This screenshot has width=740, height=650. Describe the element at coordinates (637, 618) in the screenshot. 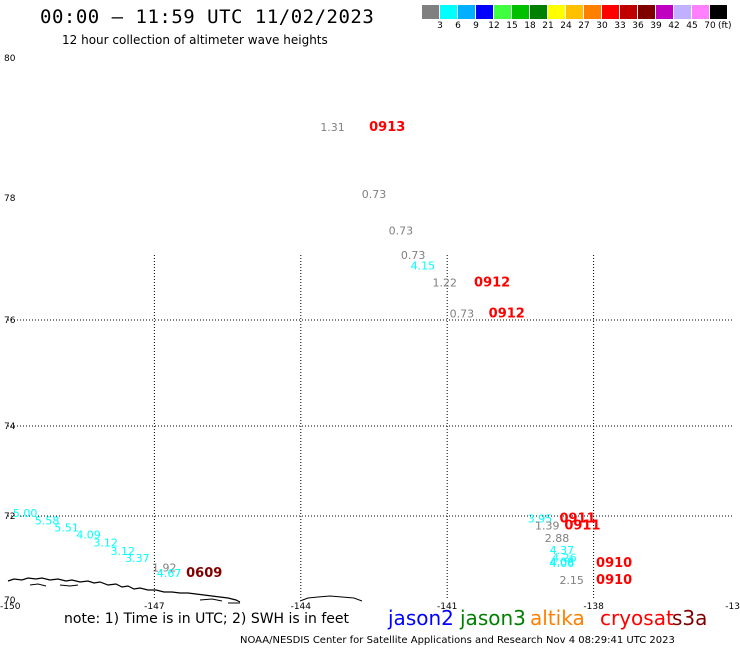

I see `satellite-name-cryosat: cryosat` at that location.